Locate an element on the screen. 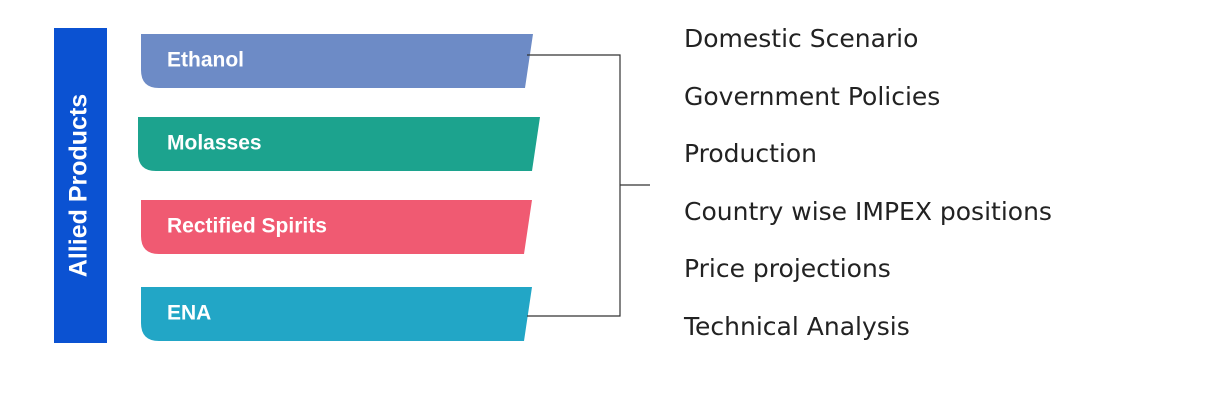 Image resolution: width=1221 pixels, height=417 pixels. topic: Country wise IMPEX positions is located at coordinates (868, 211).